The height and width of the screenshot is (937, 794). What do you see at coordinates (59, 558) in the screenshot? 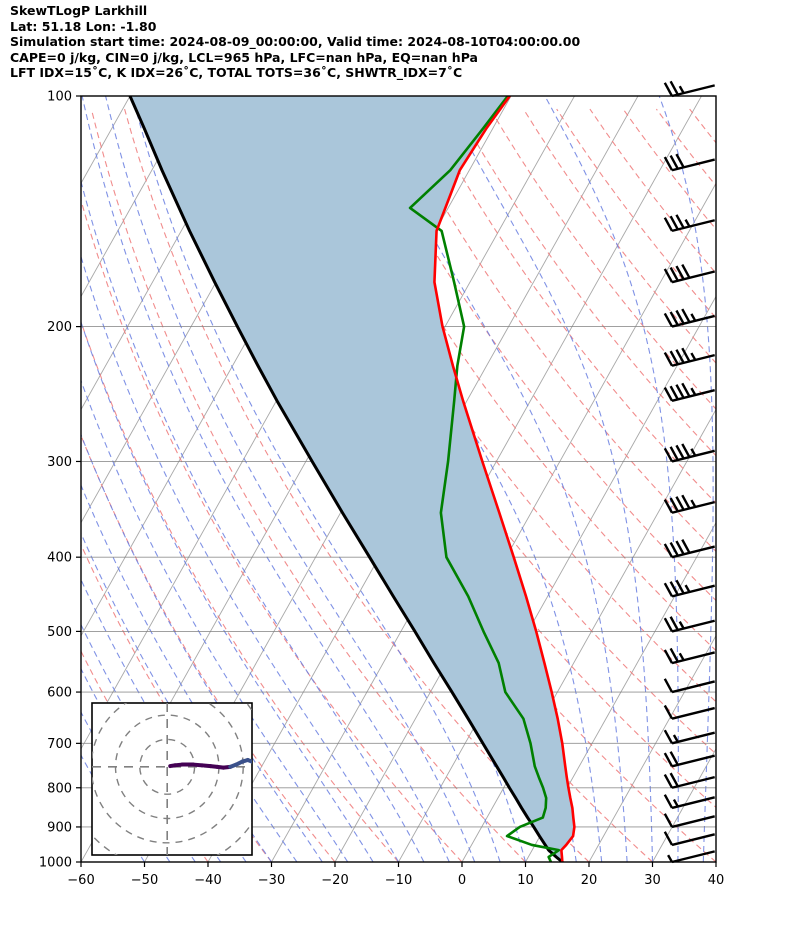
I see `svg-text: 400` at bounding box center [59, 558].